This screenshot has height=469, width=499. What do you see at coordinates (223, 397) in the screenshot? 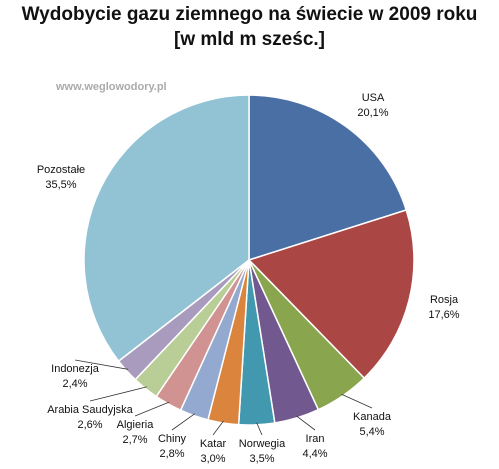
I see `leader-lines` at bounding box center [223, 397].